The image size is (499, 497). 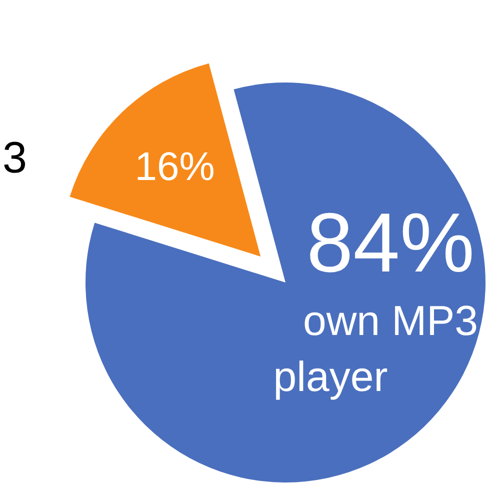 I want to click on slice-label: own MP3 player, so click(x=375, y=348).